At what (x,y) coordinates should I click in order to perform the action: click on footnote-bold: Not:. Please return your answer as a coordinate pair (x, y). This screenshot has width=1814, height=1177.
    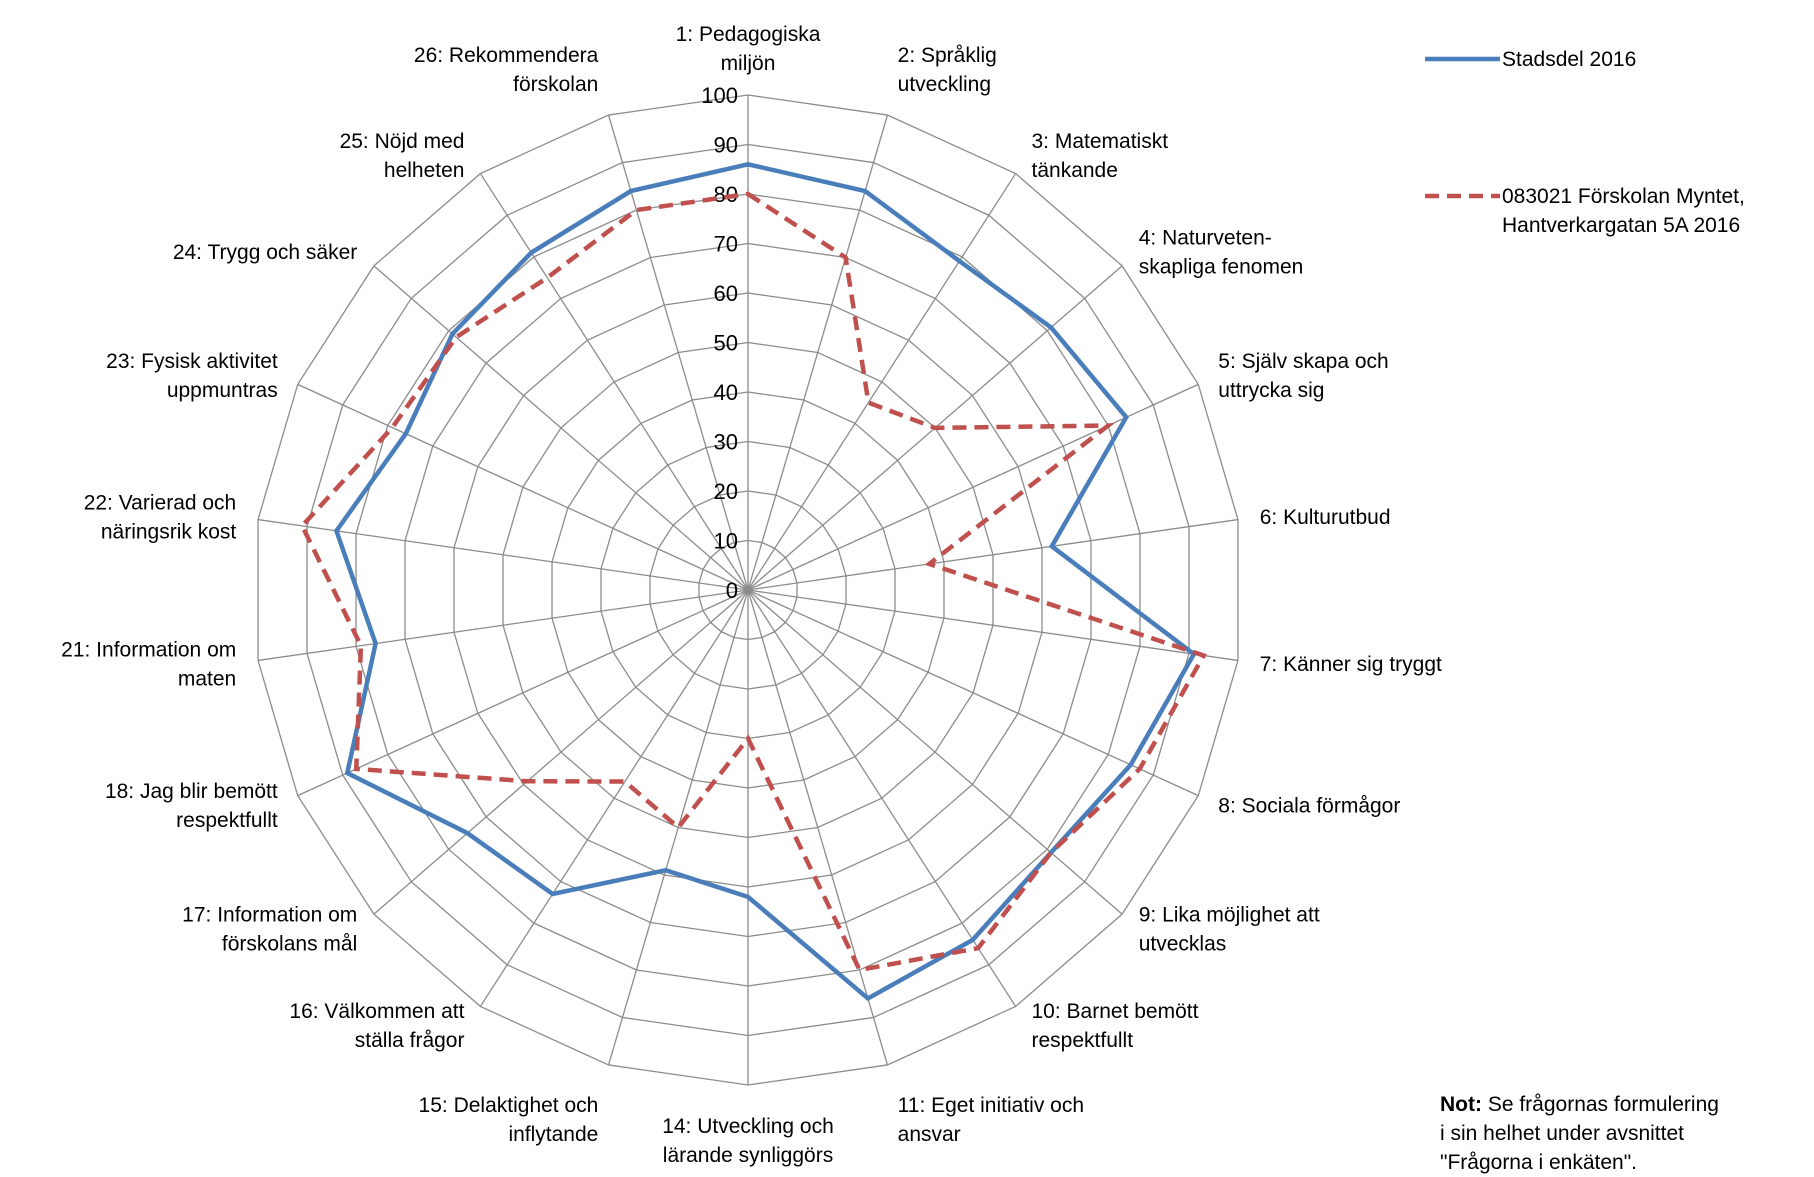
    Looking at the image, I should click on (1461, 1104).